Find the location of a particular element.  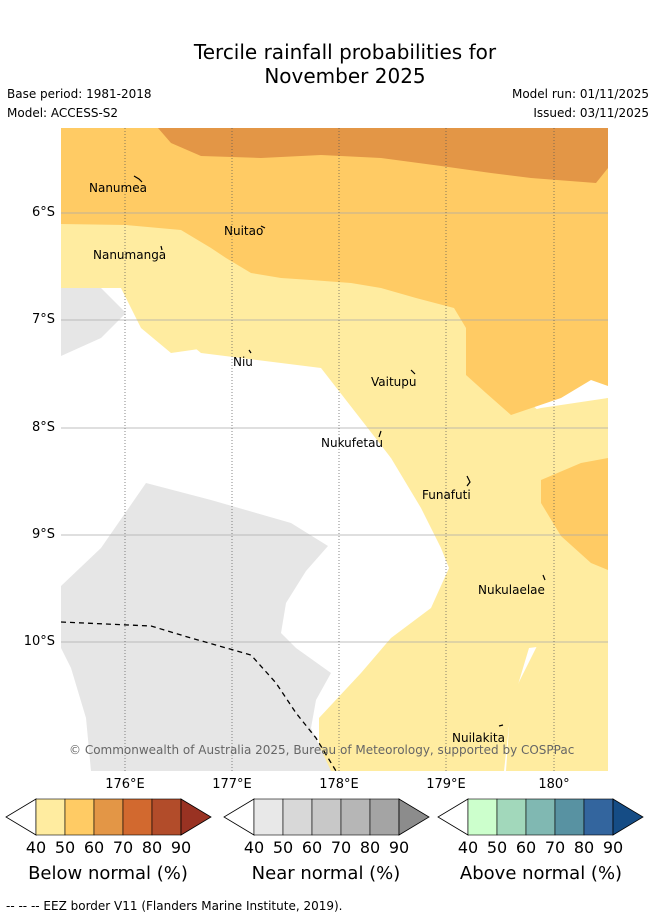

colorbar-near-tick: 80 is located at coordinates (370, 847).